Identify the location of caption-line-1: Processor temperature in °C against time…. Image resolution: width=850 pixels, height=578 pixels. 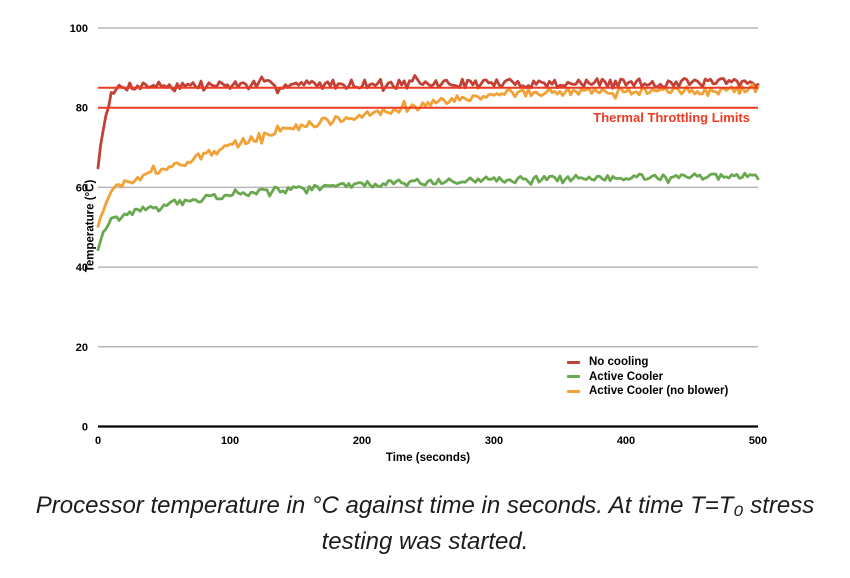
(425, 505).